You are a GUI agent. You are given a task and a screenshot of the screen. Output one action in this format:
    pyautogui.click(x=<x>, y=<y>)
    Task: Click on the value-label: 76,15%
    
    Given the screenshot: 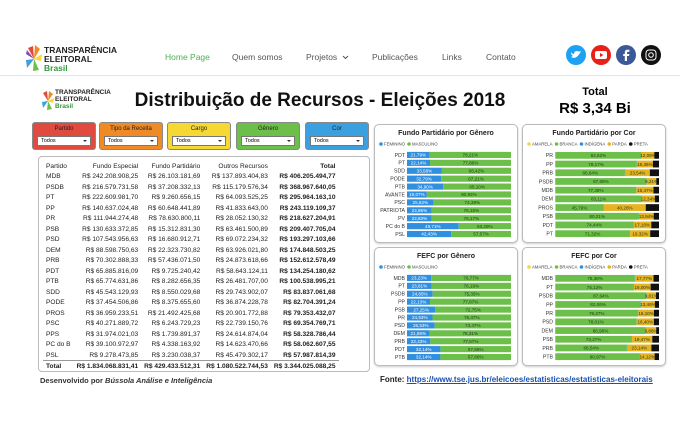 What is the action you would take?
    pyautogui.click(x=472, y=210)
    